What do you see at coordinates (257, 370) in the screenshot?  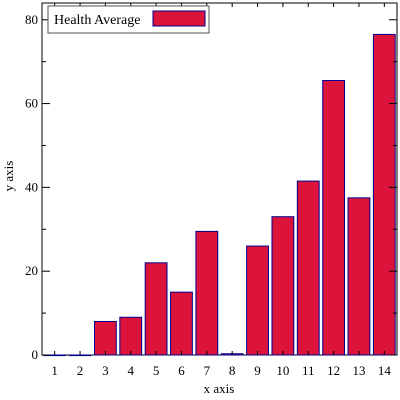 I see `x-tick-label-9: 9` at bounding box center [257, 370].